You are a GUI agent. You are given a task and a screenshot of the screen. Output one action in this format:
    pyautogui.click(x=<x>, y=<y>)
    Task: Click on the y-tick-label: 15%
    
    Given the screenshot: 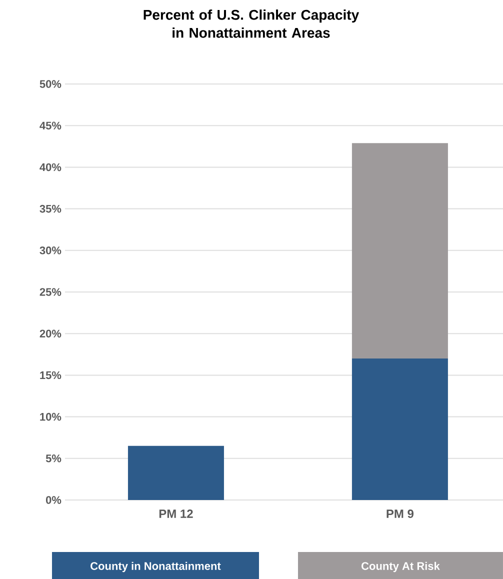 What is the action you would take?
    pyautogui.click(x=51, y=375)
    